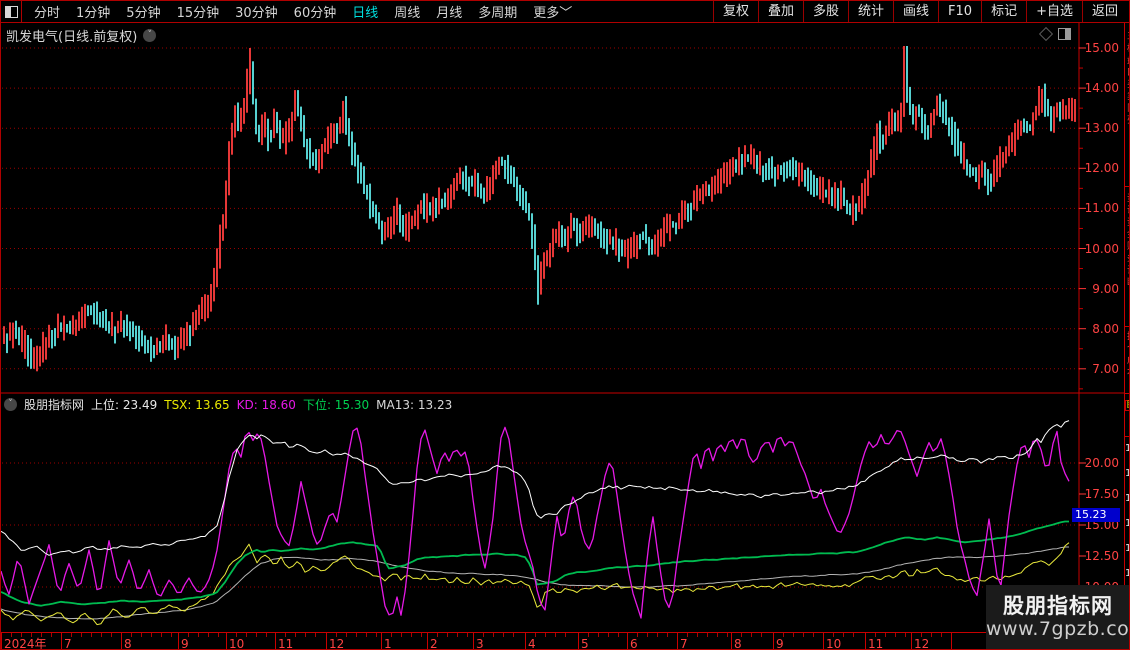 This screenshot has height=650, width=1130. What do you see at coordinates (1101, 48) in the screenshot?
I see `price-axis-label: 15.00` at bounding box center [1101, 48].